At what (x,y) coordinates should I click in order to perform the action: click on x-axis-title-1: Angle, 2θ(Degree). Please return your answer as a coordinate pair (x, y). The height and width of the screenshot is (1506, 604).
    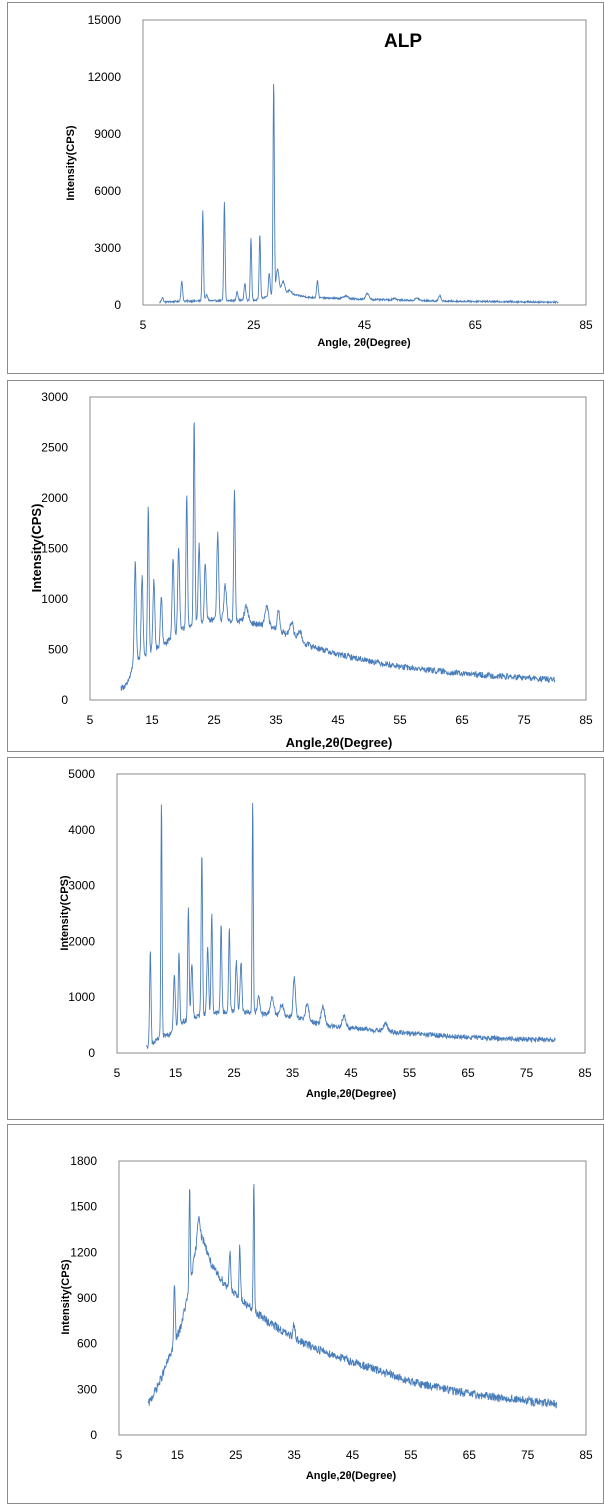
    Looking at the image, I should click on (364, 343).